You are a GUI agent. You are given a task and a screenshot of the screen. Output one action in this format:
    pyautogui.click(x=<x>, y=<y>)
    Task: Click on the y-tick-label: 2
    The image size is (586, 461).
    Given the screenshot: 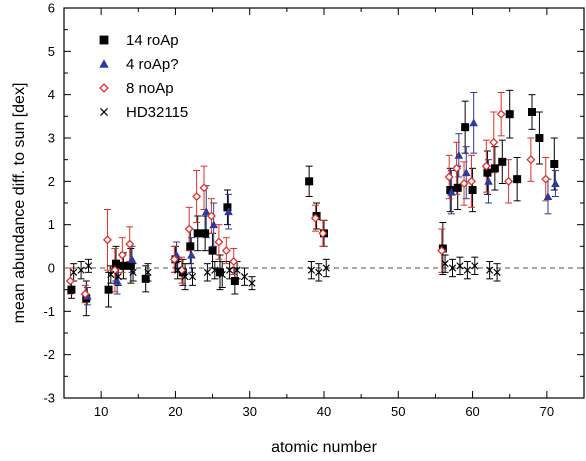 What is the action you would take?
    pyautogui.click(x=51, y=181)
    